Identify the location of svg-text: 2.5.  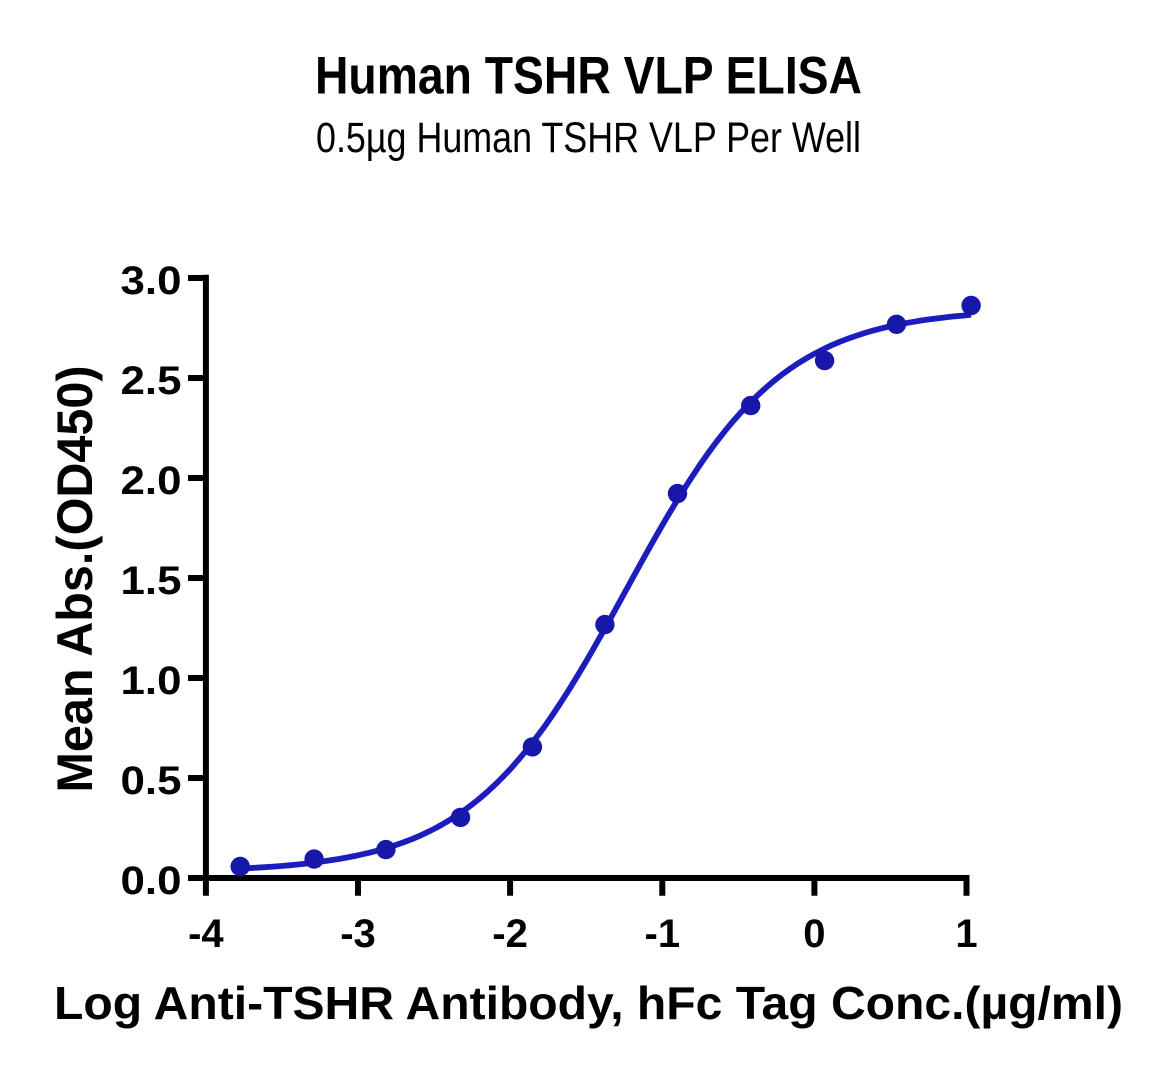
(151, 381).